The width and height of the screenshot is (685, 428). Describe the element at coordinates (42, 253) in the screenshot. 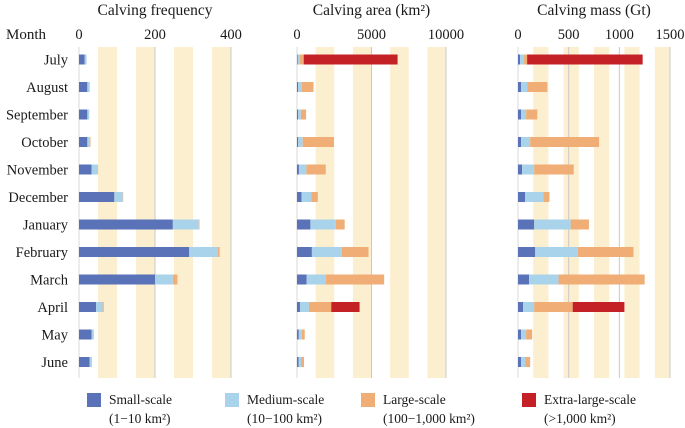

I see `month-label-february: February` at that location.